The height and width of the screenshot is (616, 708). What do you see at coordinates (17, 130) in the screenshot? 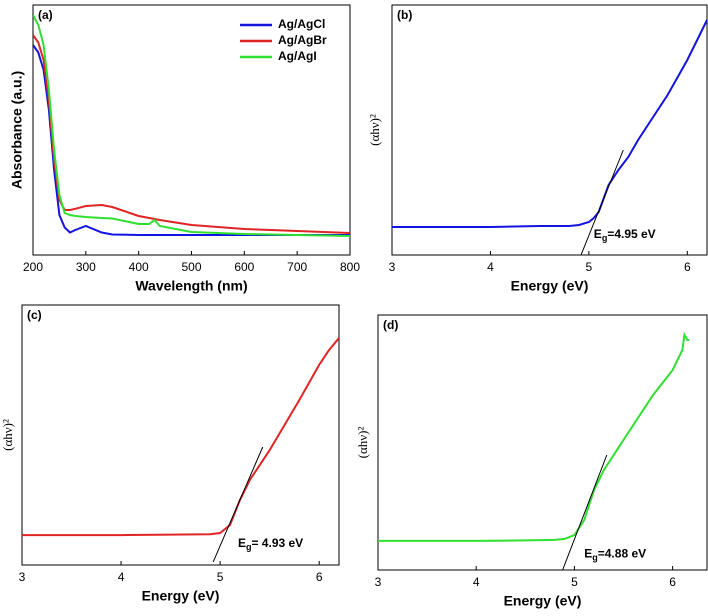
I see `y-axis-label: Absorbance (a.u.)` at bounding box center [17, 130].